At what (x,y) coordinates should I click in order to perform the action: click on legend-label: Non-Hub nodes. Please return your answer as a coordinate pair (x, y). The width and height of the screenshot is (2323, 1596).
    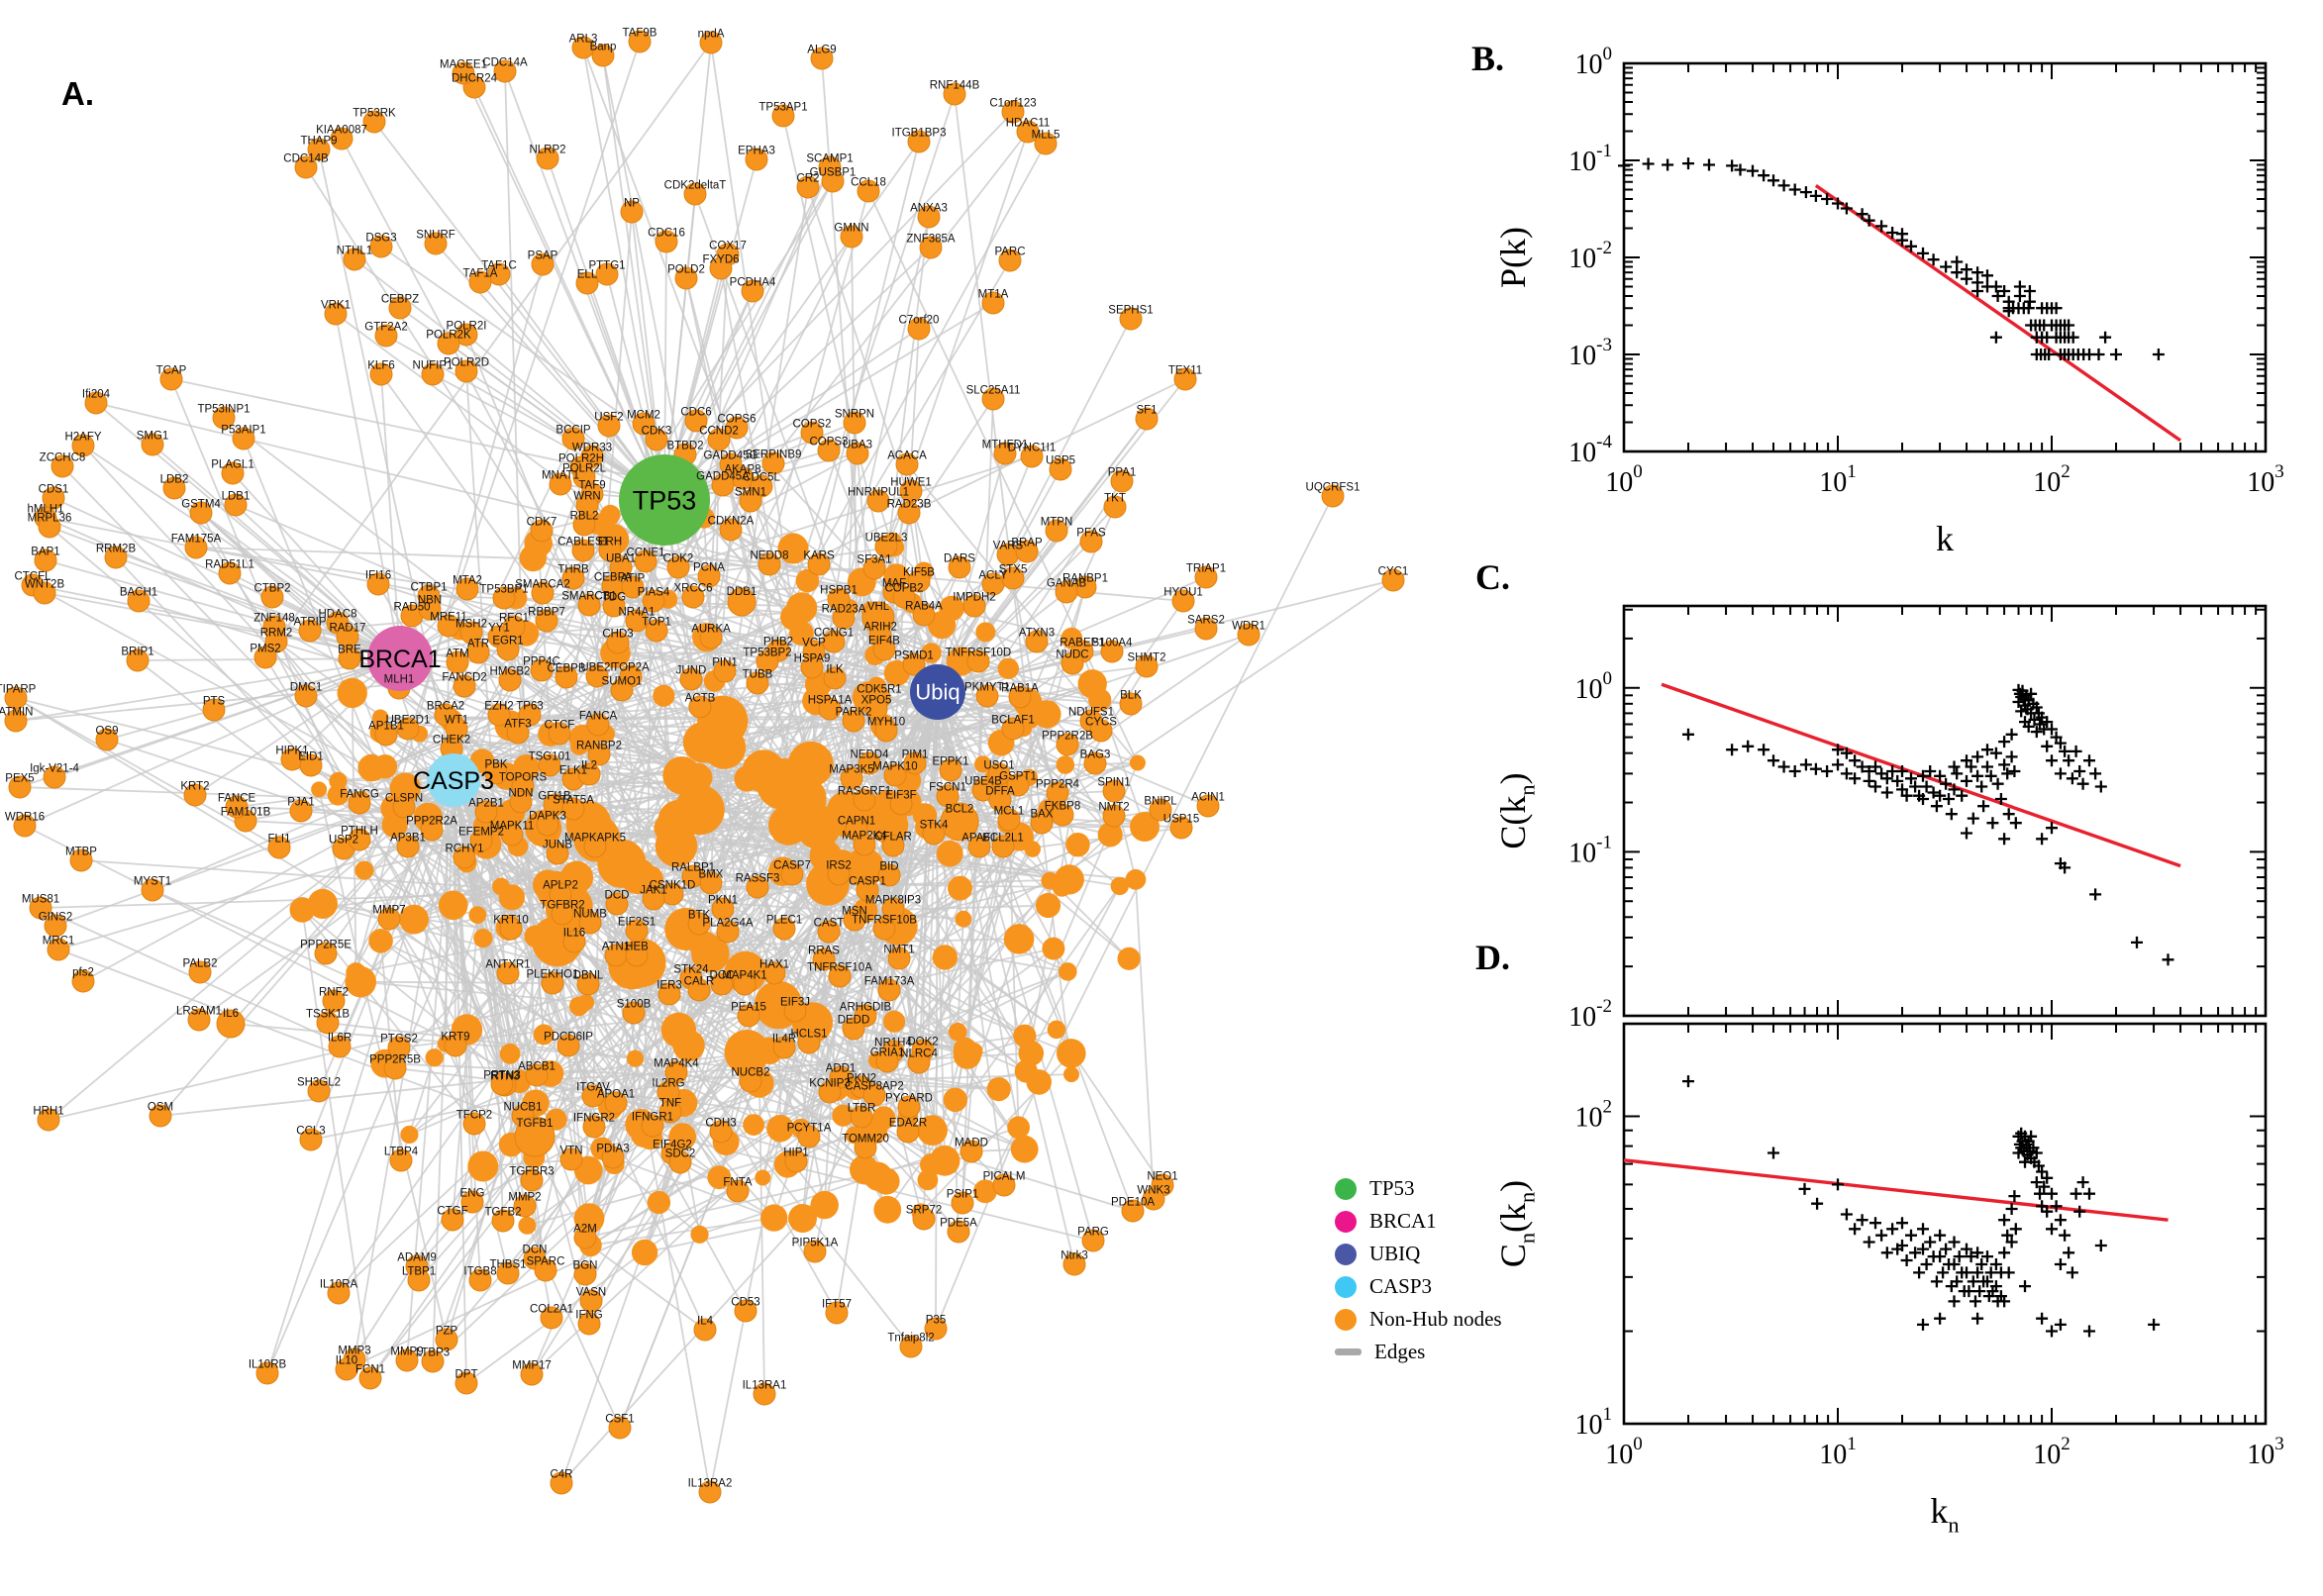
    Looking at the image, I should click on (1436, 1319).